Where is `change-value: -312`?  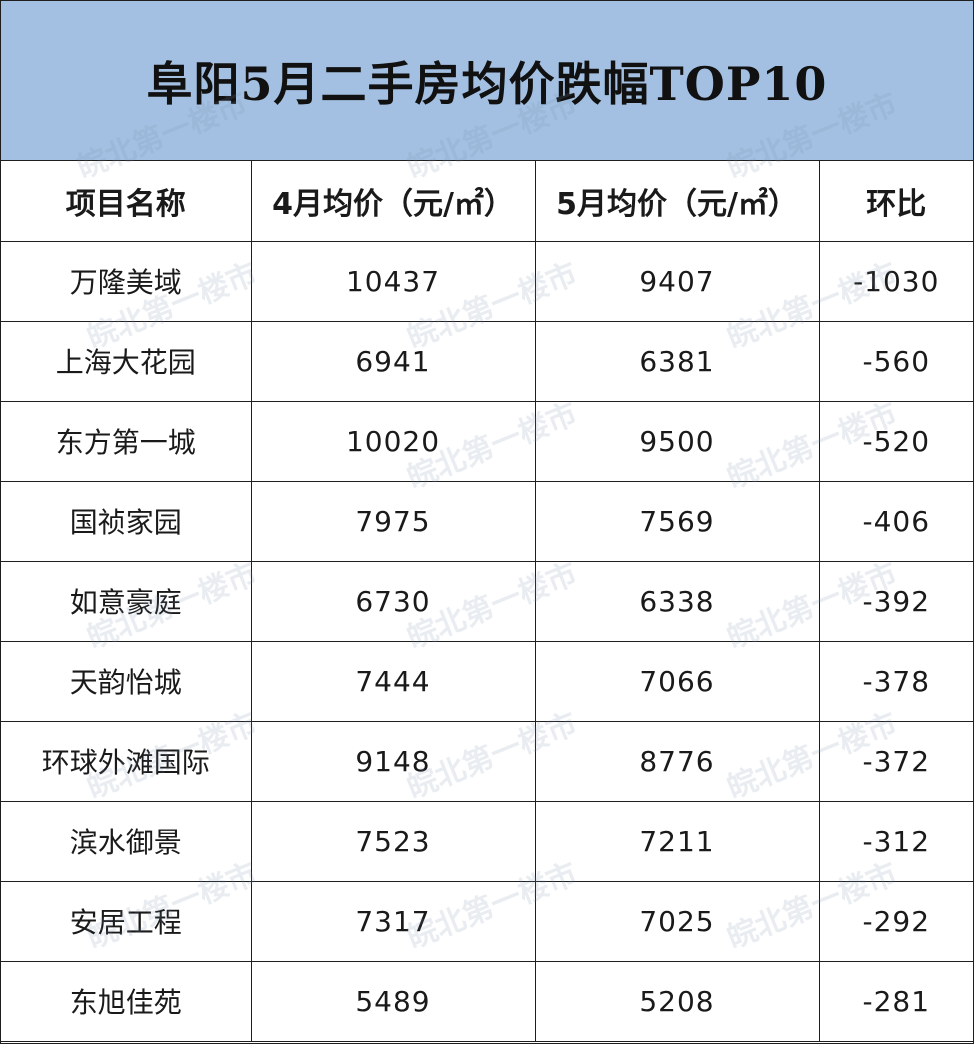
change-value: -312 is located at coordinates (895, 841).